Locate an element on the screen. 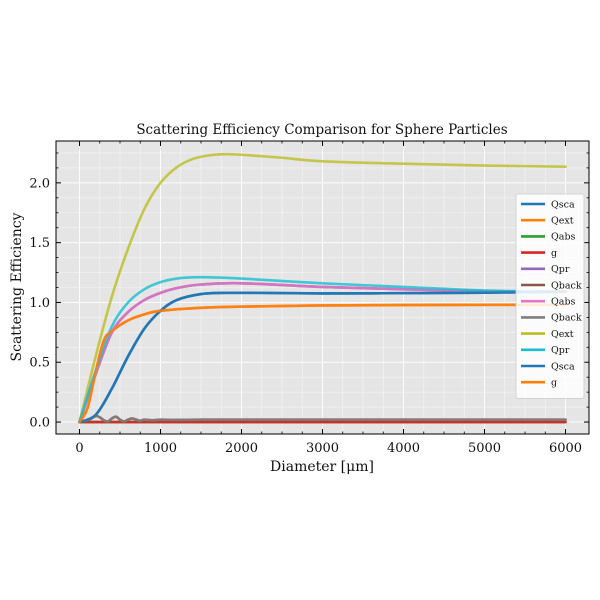 The image size is (600, 600). x-tick-label: 1000 is located at coordinates (160, 448).